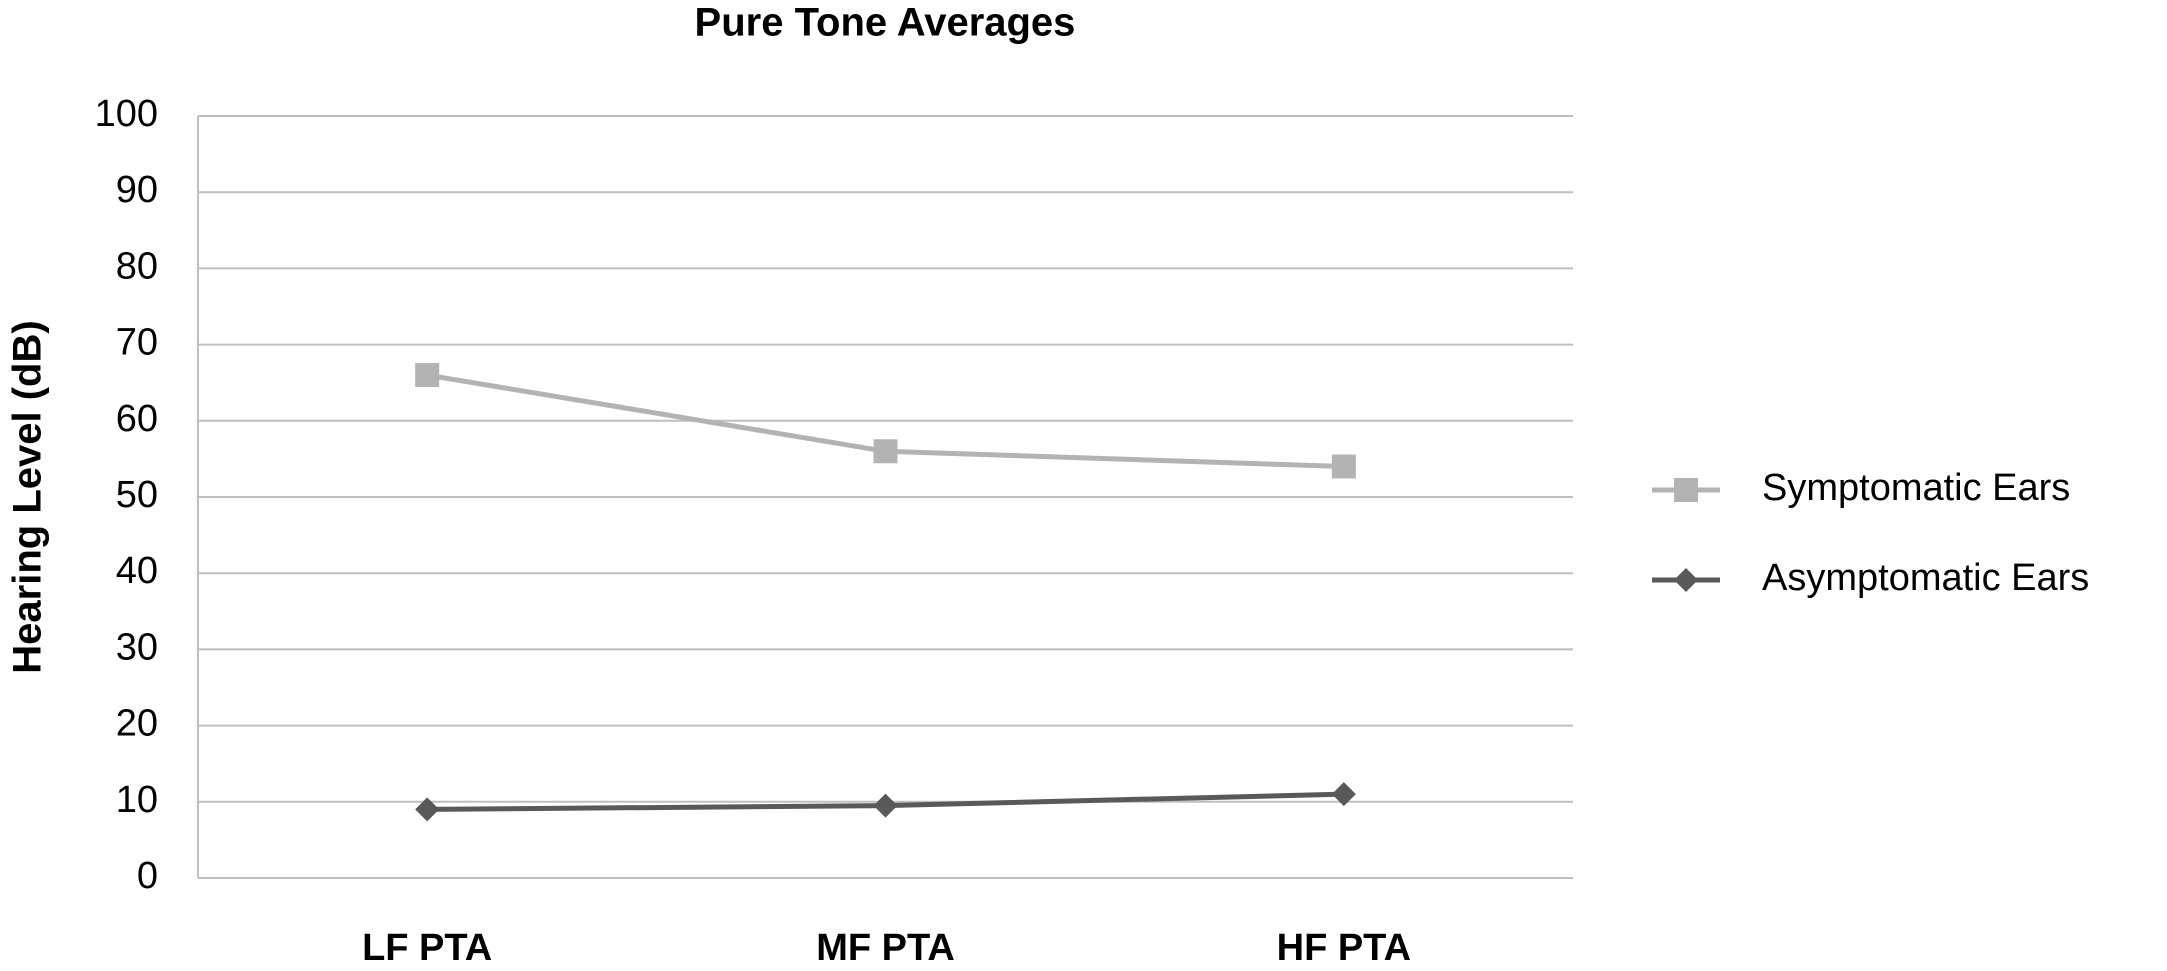  Describe the element at coordinates (137, 343) in the screenshot. I see `y-tick-label: 70` at that location.